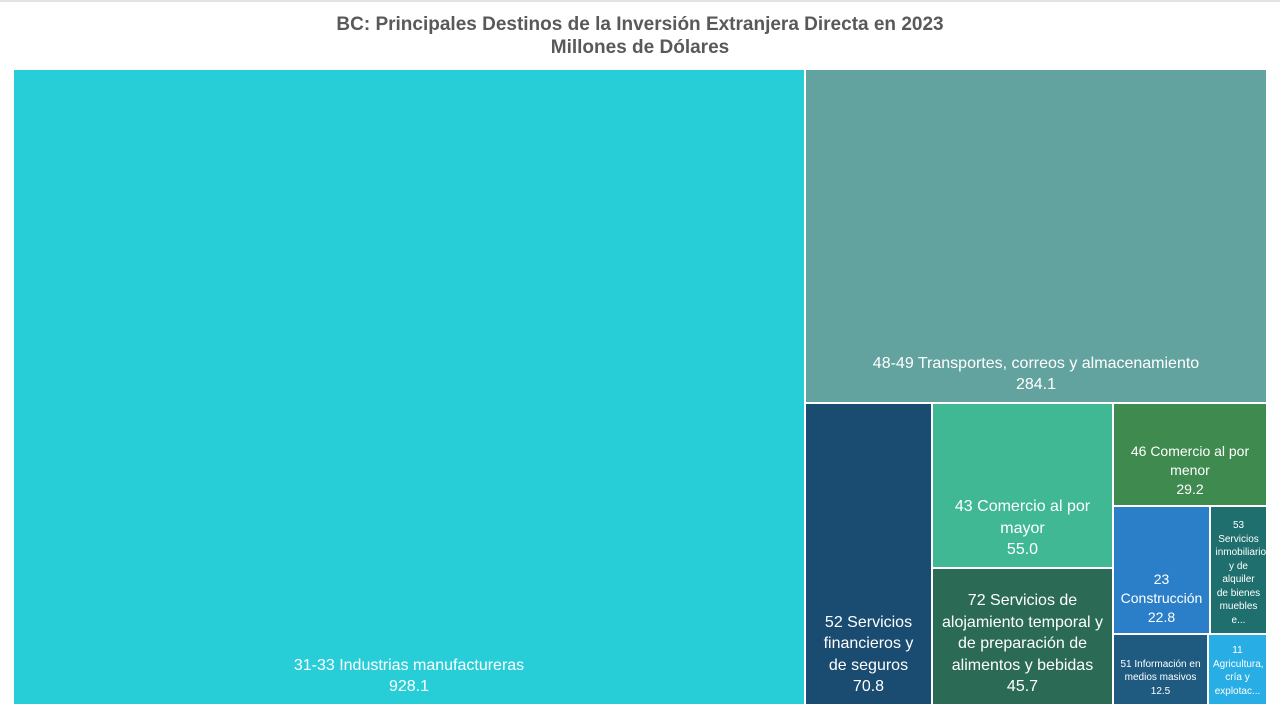 The height and width of the screenshot is (720, 1280). Describe the element at coordinates (1022, 687) in the screenshot. I see `treemap-tile-value: 45.7` at that location.